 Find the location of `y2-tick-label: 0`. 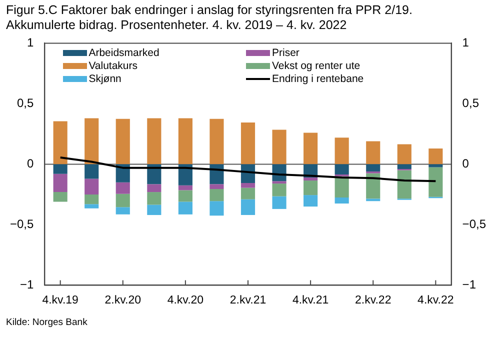

y2-tick-label: 0 is located at coordinates (466, 163).